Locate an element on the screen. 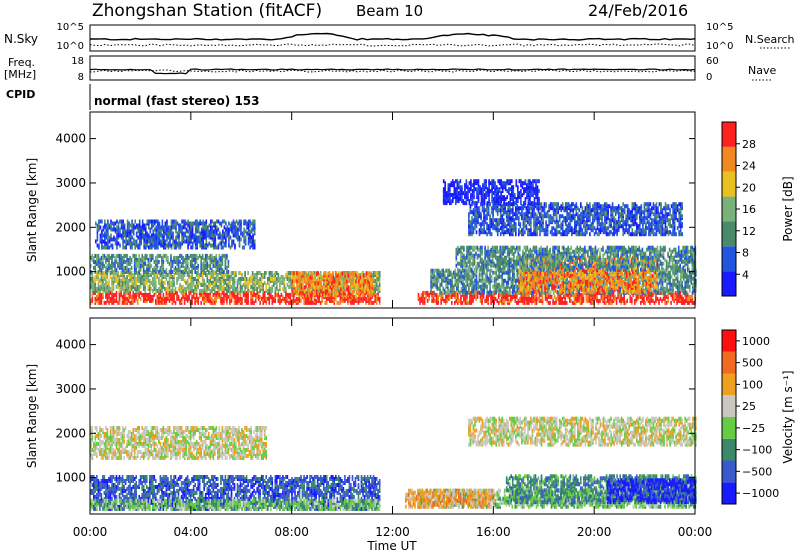 Image resolution: width=800 pixels, height=554 pixels. station-title: Zhongshan Station (fitACF) is located at coordinates (207, 11).